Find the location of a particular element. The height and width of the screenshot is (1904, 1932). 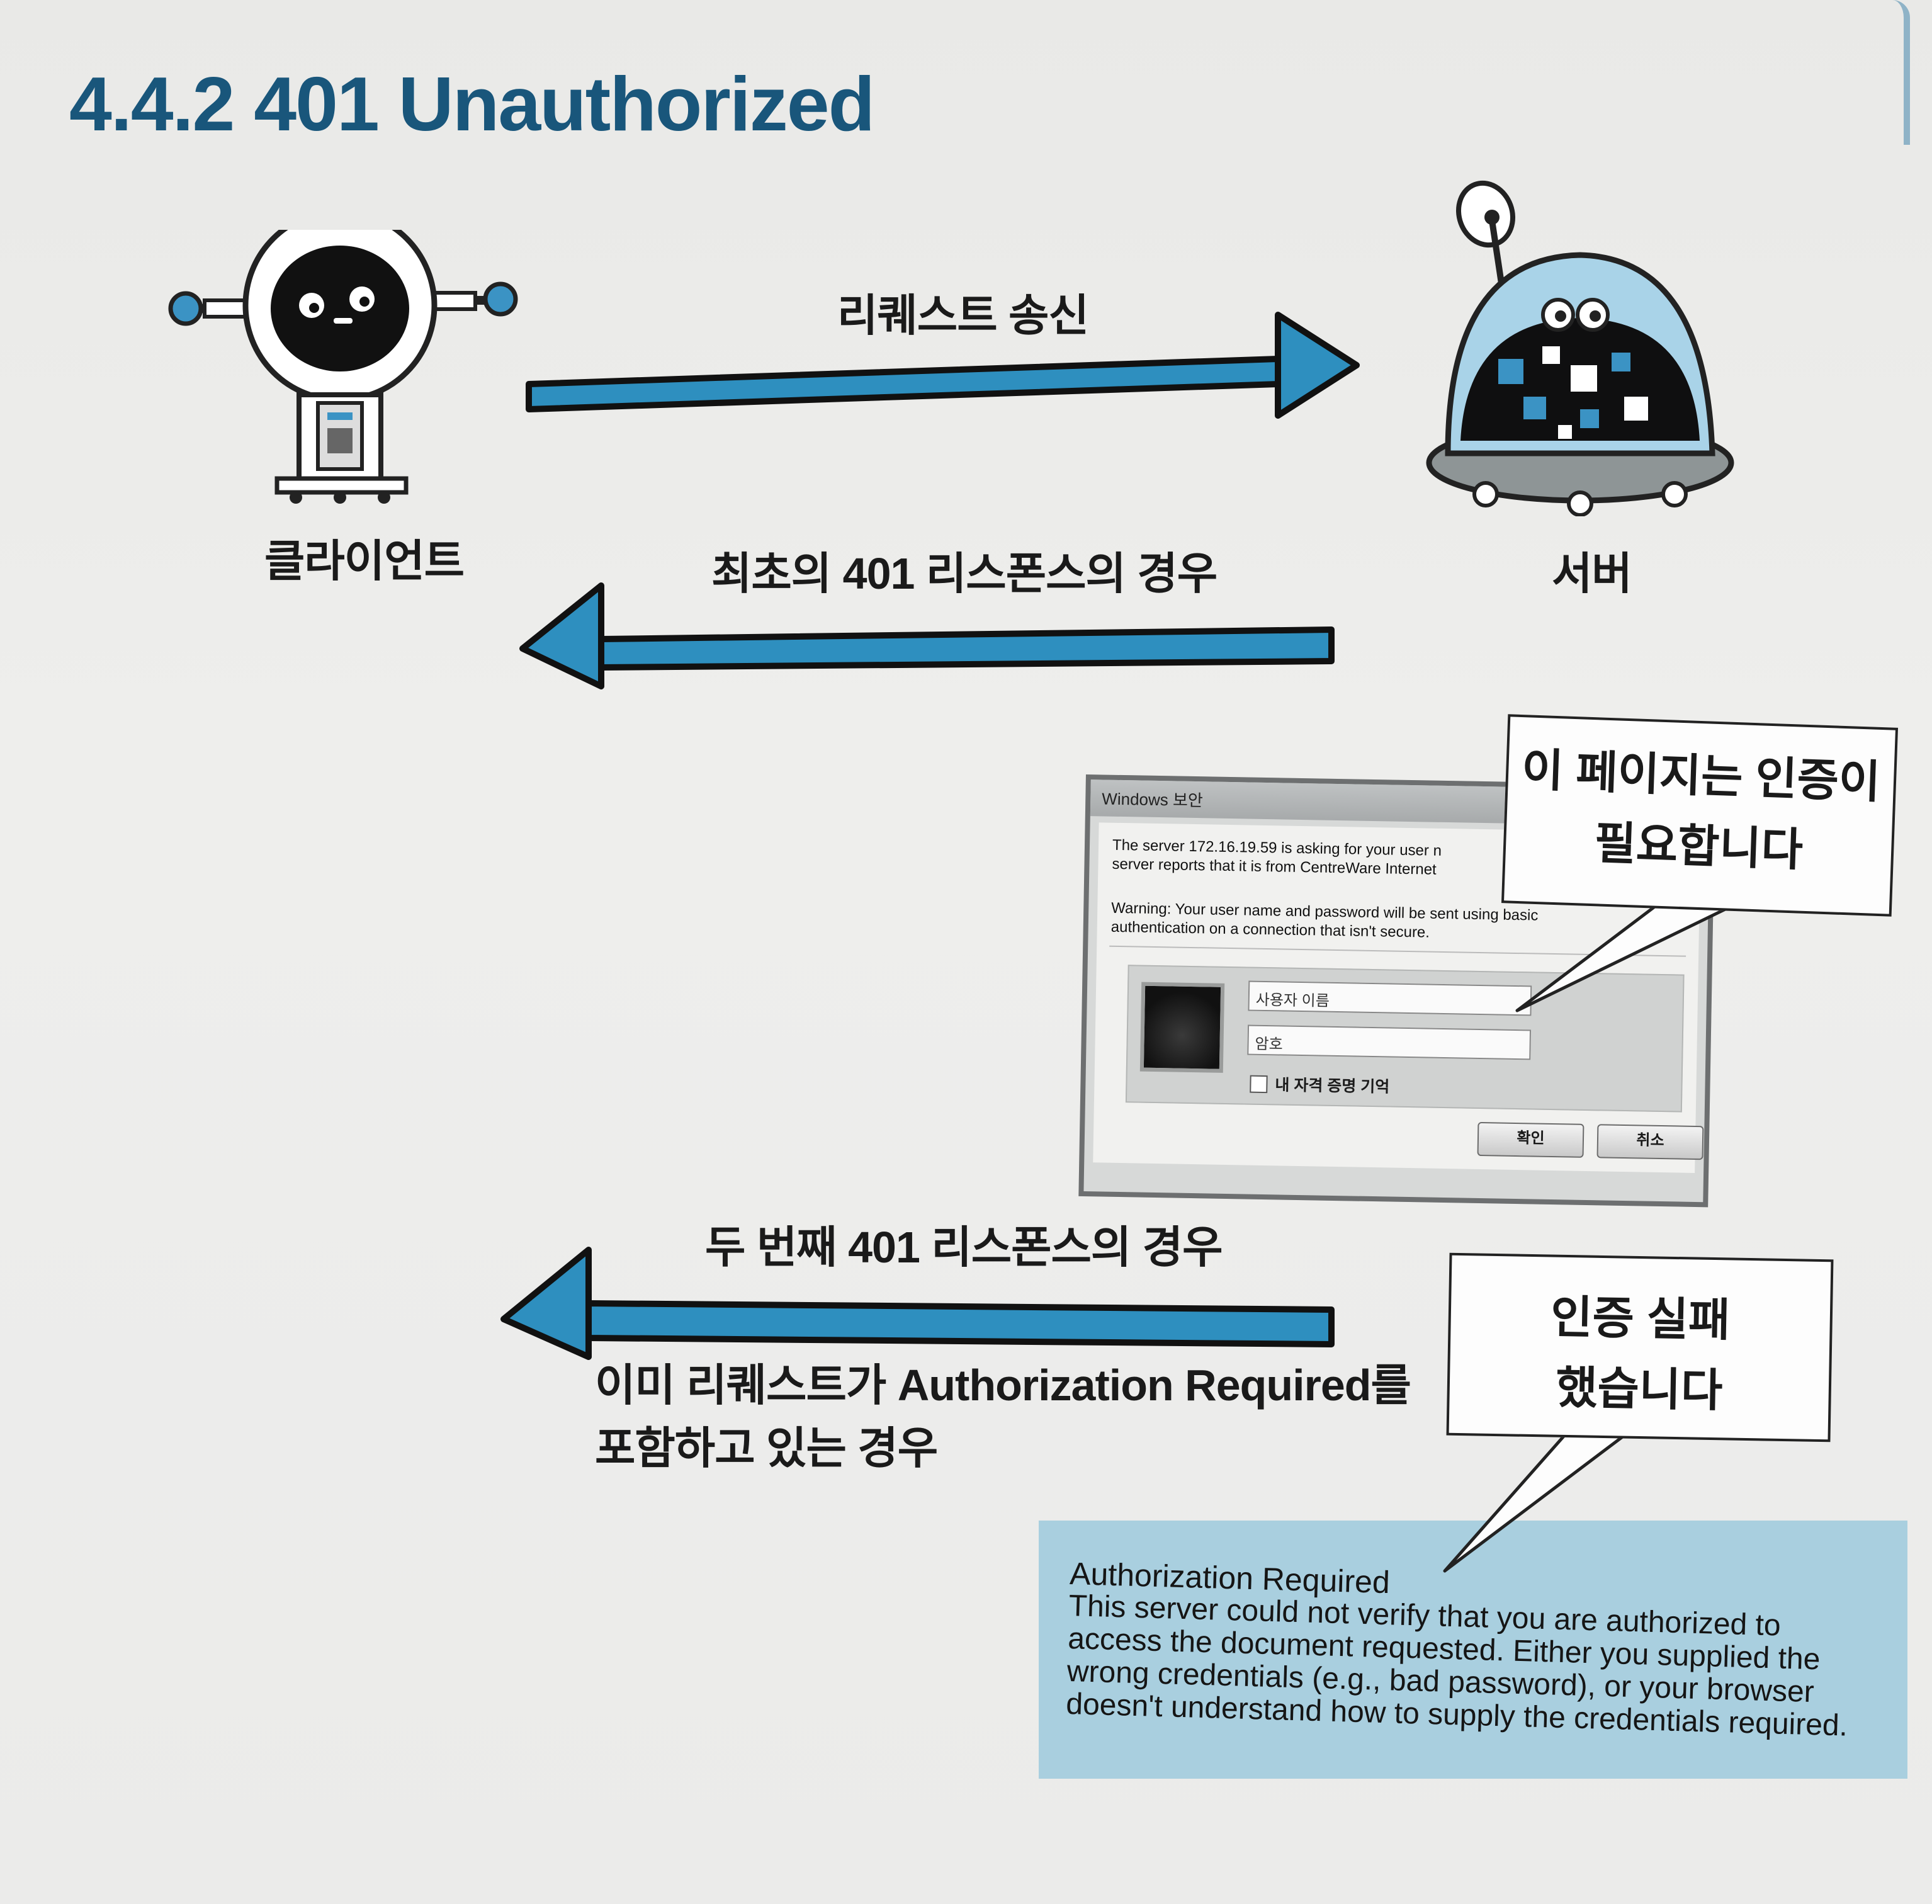

request-arrow is located at coordinates (943, 365).